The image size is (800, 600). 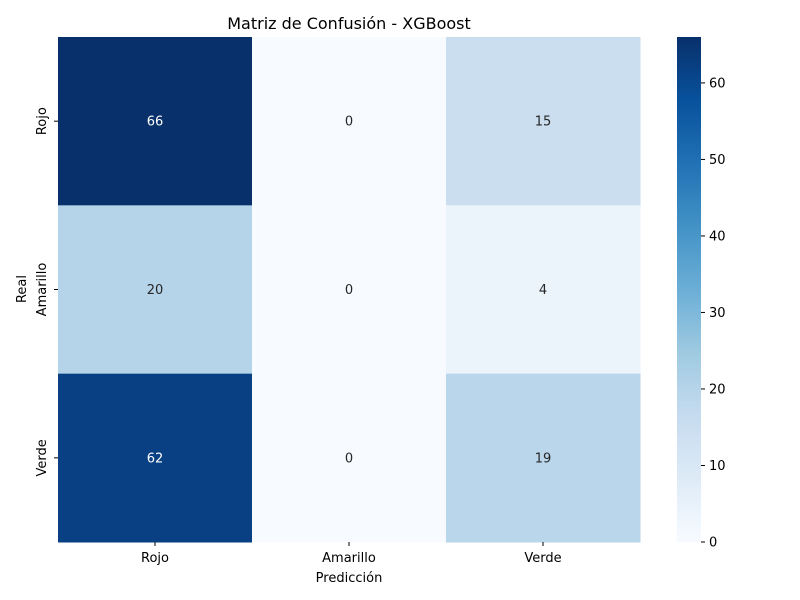 I want to click on colorbar-tick-label: 20, so click(x=717, y=389).